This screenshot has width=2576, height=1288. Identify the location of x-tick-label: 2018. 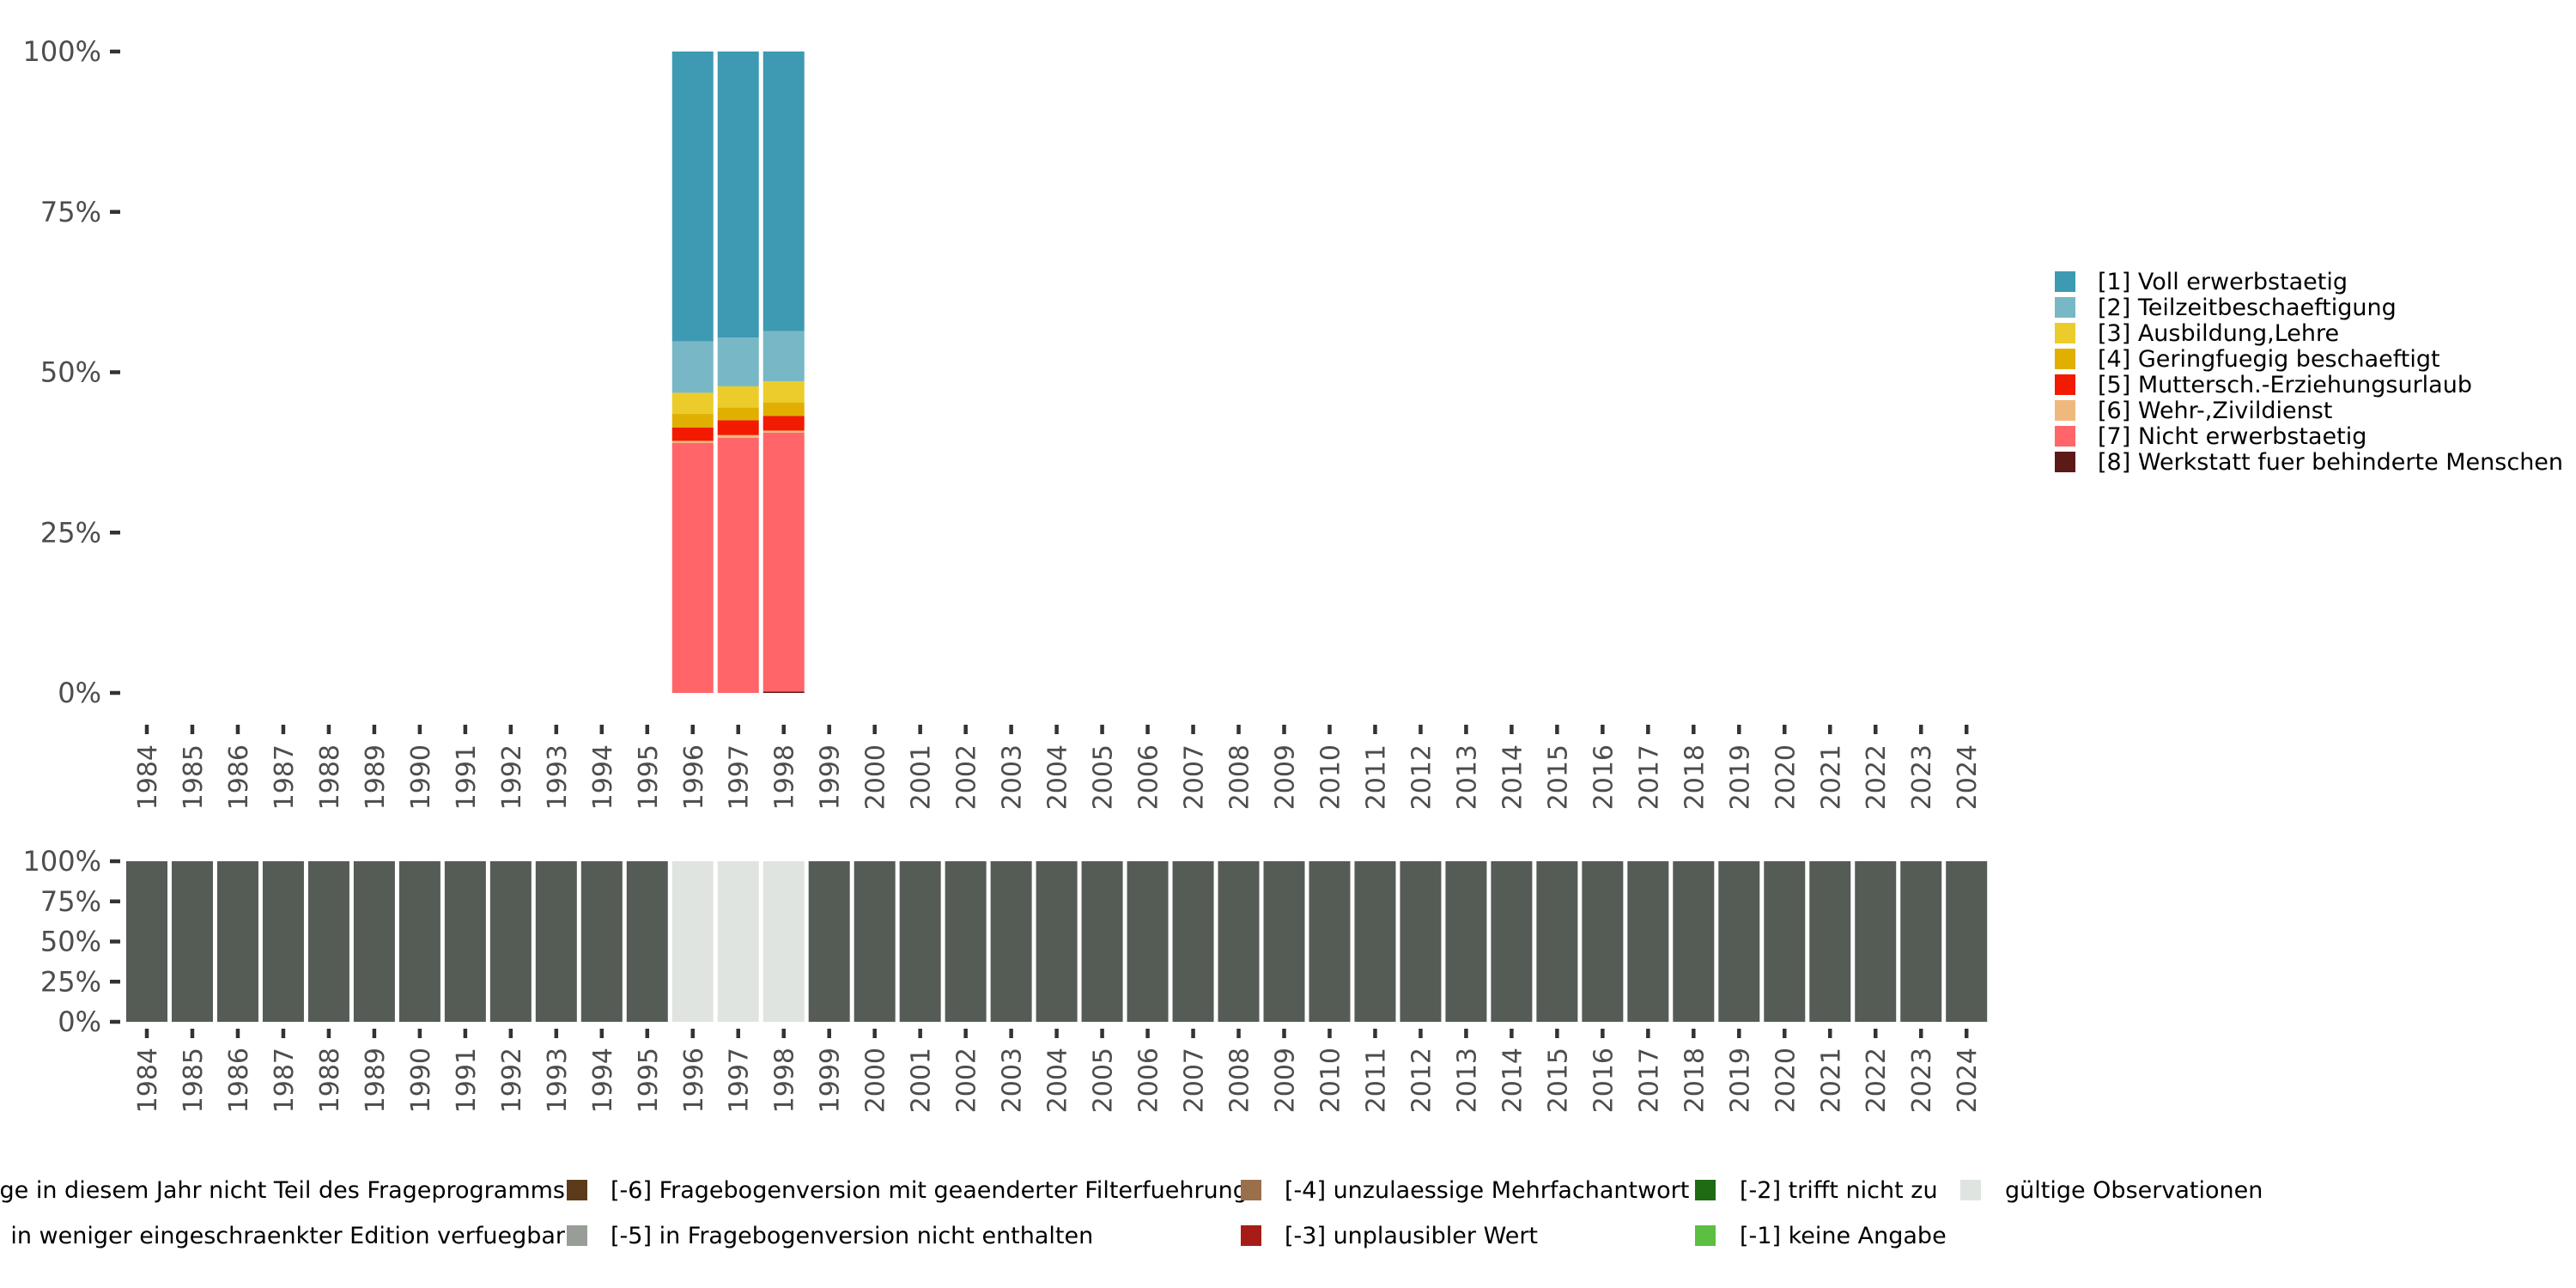
(1695, 1080).